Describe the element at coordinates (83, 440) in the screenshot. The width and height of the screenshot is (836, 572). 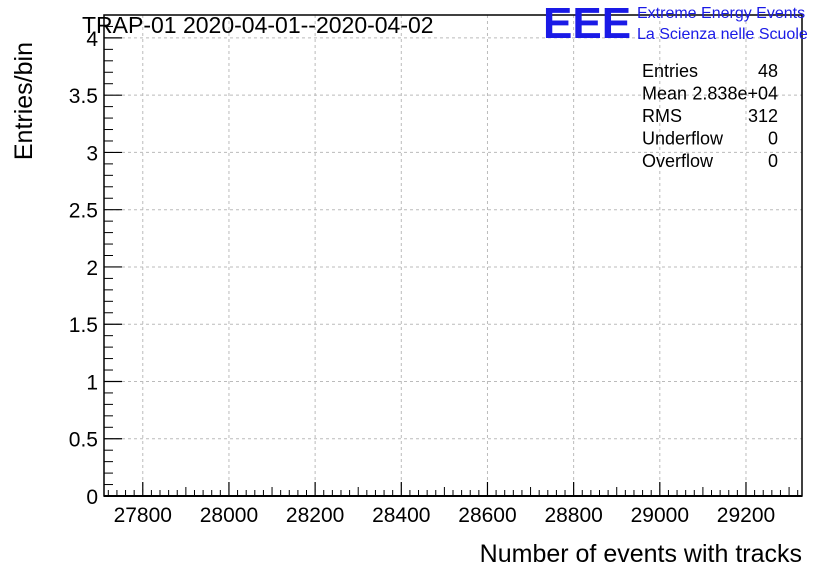
I see `y-tick-label: 0.5` at that location.